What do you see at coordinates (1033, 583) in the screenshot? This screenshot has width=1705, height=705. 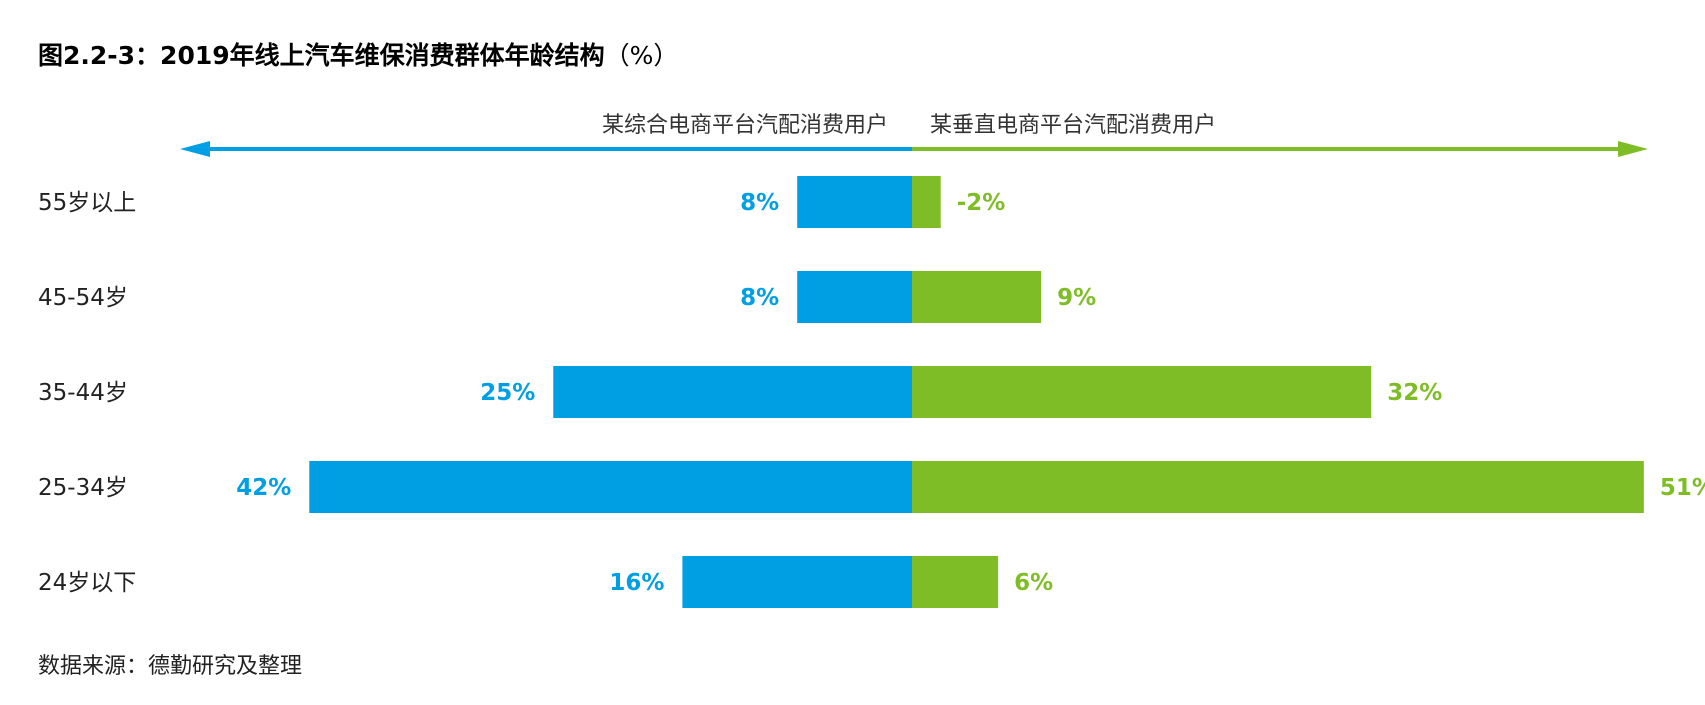 I see `value-label-right: 6%` at bounding box center [1033, 583].